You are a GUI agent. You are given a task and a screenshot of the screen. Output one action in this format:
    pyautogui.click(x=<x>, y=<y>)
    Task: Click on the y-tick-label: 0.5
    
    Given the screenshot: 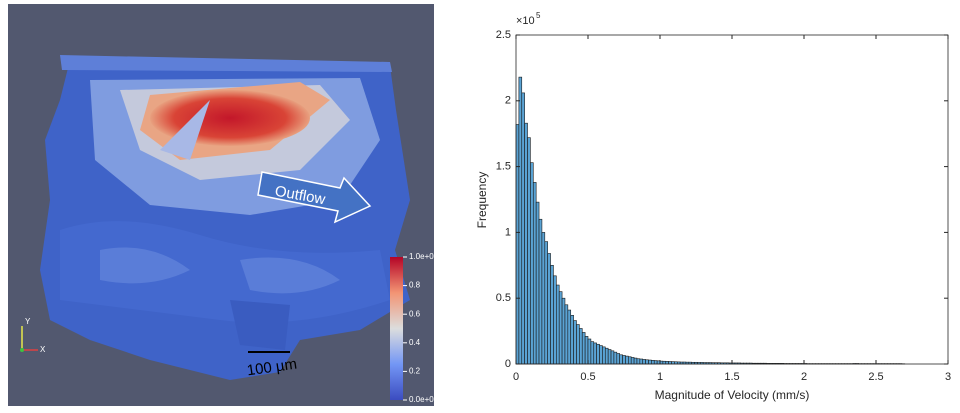 What is the action you would take?
    pyautogui.click(x=503, y=298)
    